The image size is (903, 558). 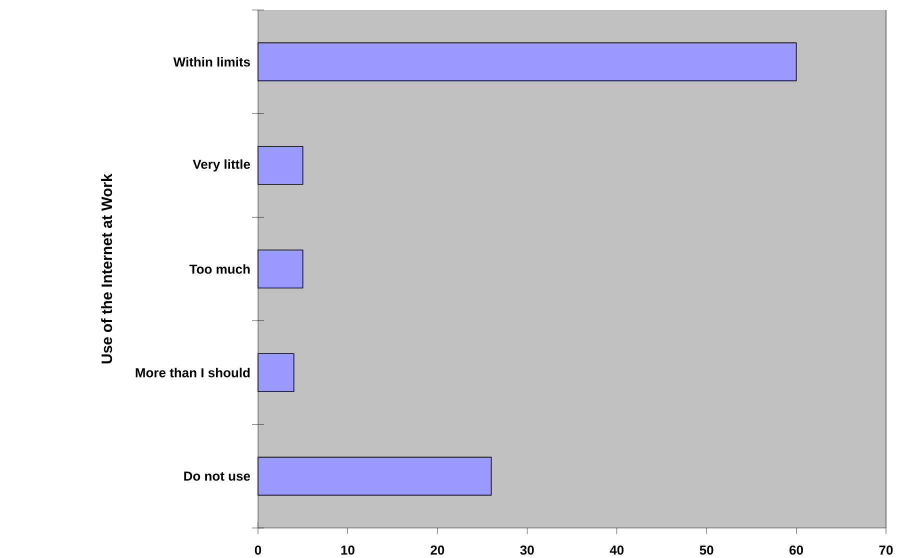 I want to click on y-tick-label: Do not use, so click(x=217, y=476).